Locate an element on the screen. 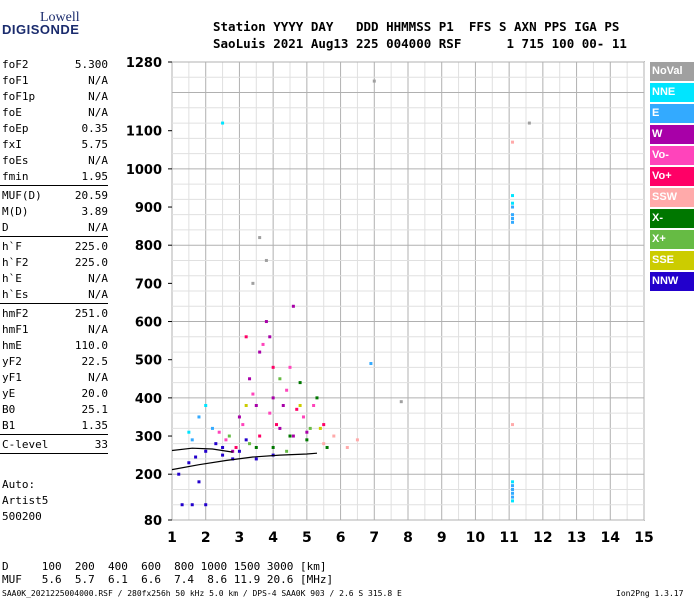 The image size is (700, 600). param-row: hmE 110.0 is located at coordinates (55, 347).